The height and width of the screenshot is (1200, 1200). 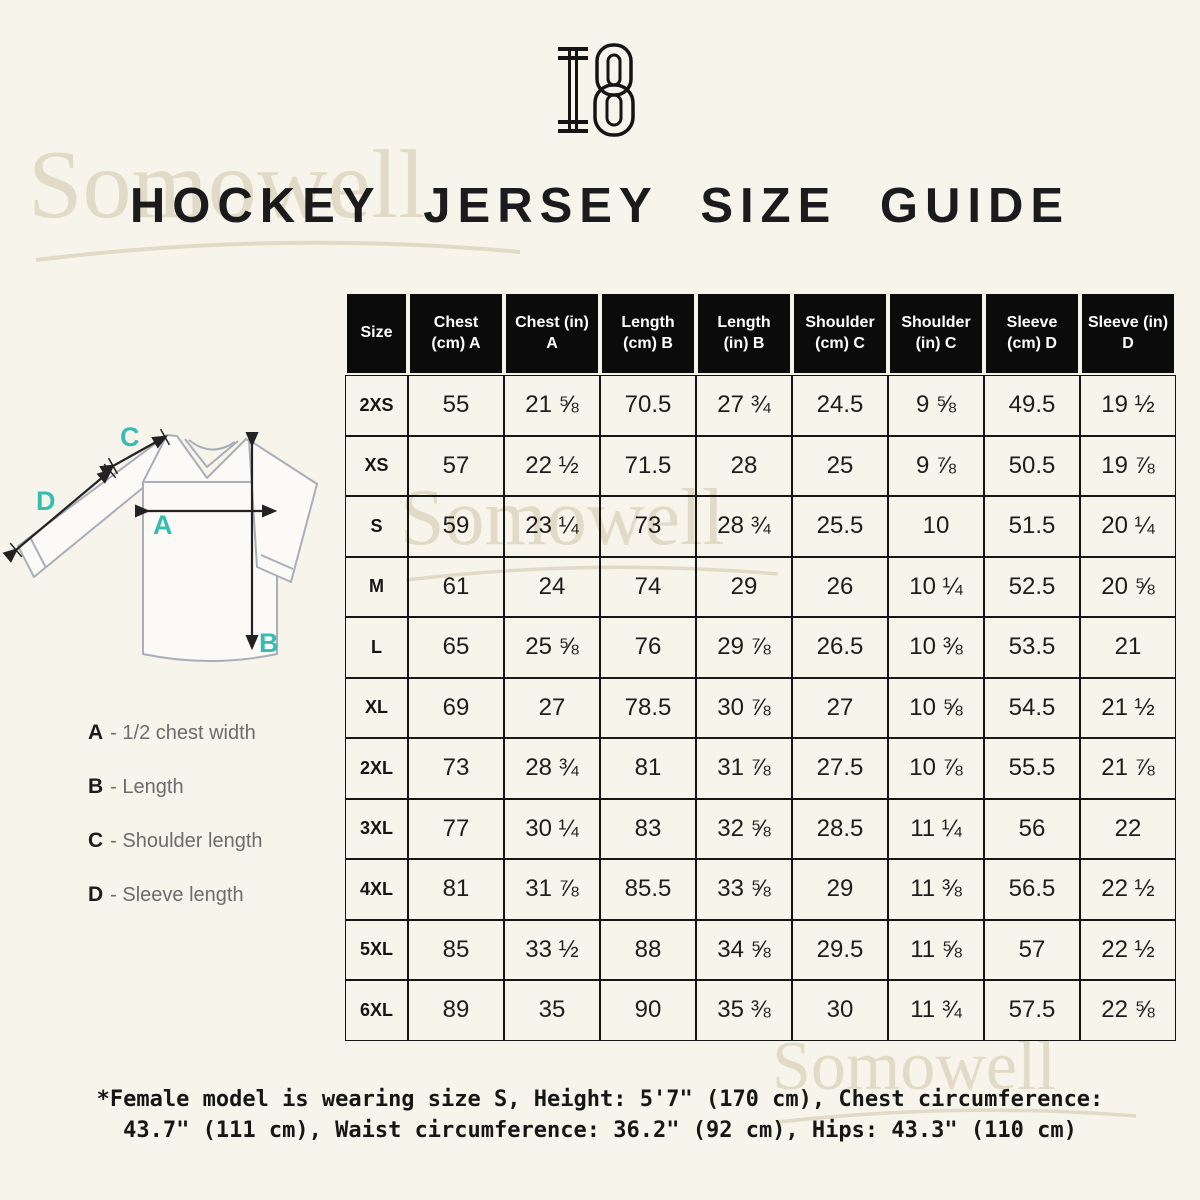 I want to click on value-cell: 81, so click(x=648, y=768).